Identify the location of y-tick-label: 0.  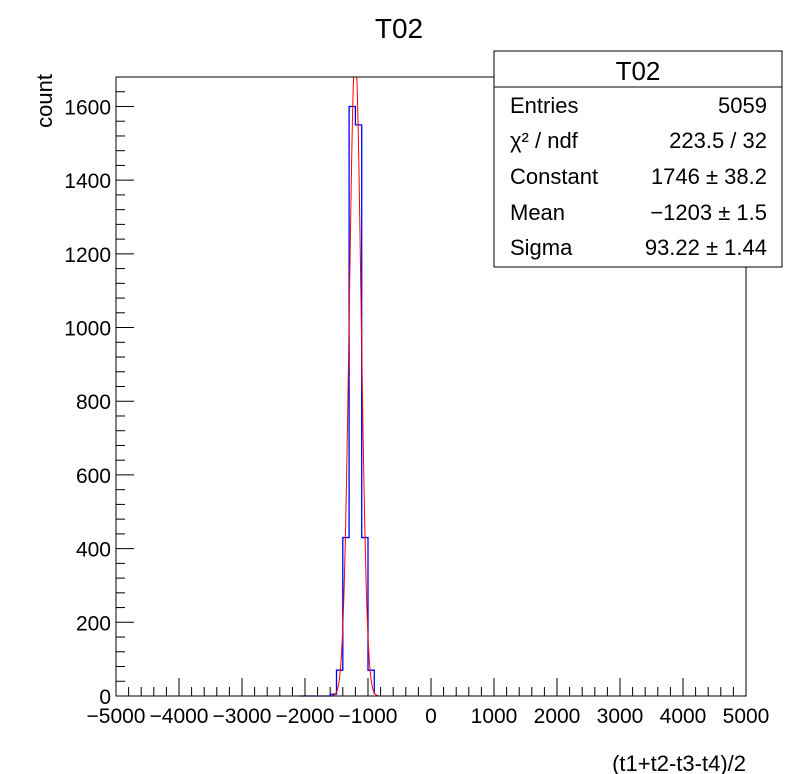
(105, 697).